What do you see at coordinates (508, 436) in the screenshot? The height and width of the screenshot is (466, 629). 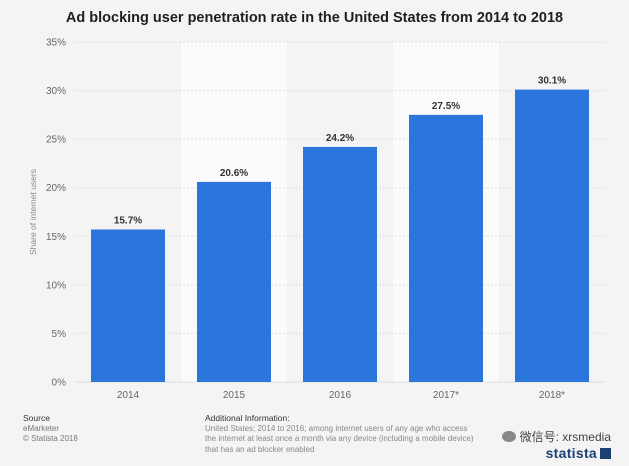 I see `wechat-icon` at bounding box center [508, 436].